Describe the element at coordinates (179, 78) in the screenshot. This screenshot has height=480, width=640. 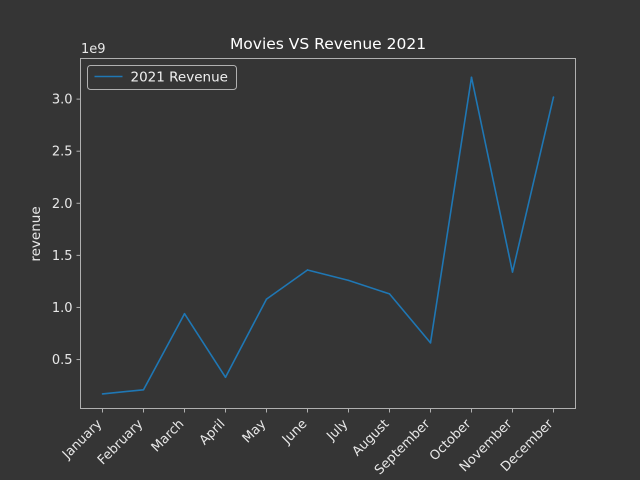
I see `legend-label: 2021 Revenue` at that location.